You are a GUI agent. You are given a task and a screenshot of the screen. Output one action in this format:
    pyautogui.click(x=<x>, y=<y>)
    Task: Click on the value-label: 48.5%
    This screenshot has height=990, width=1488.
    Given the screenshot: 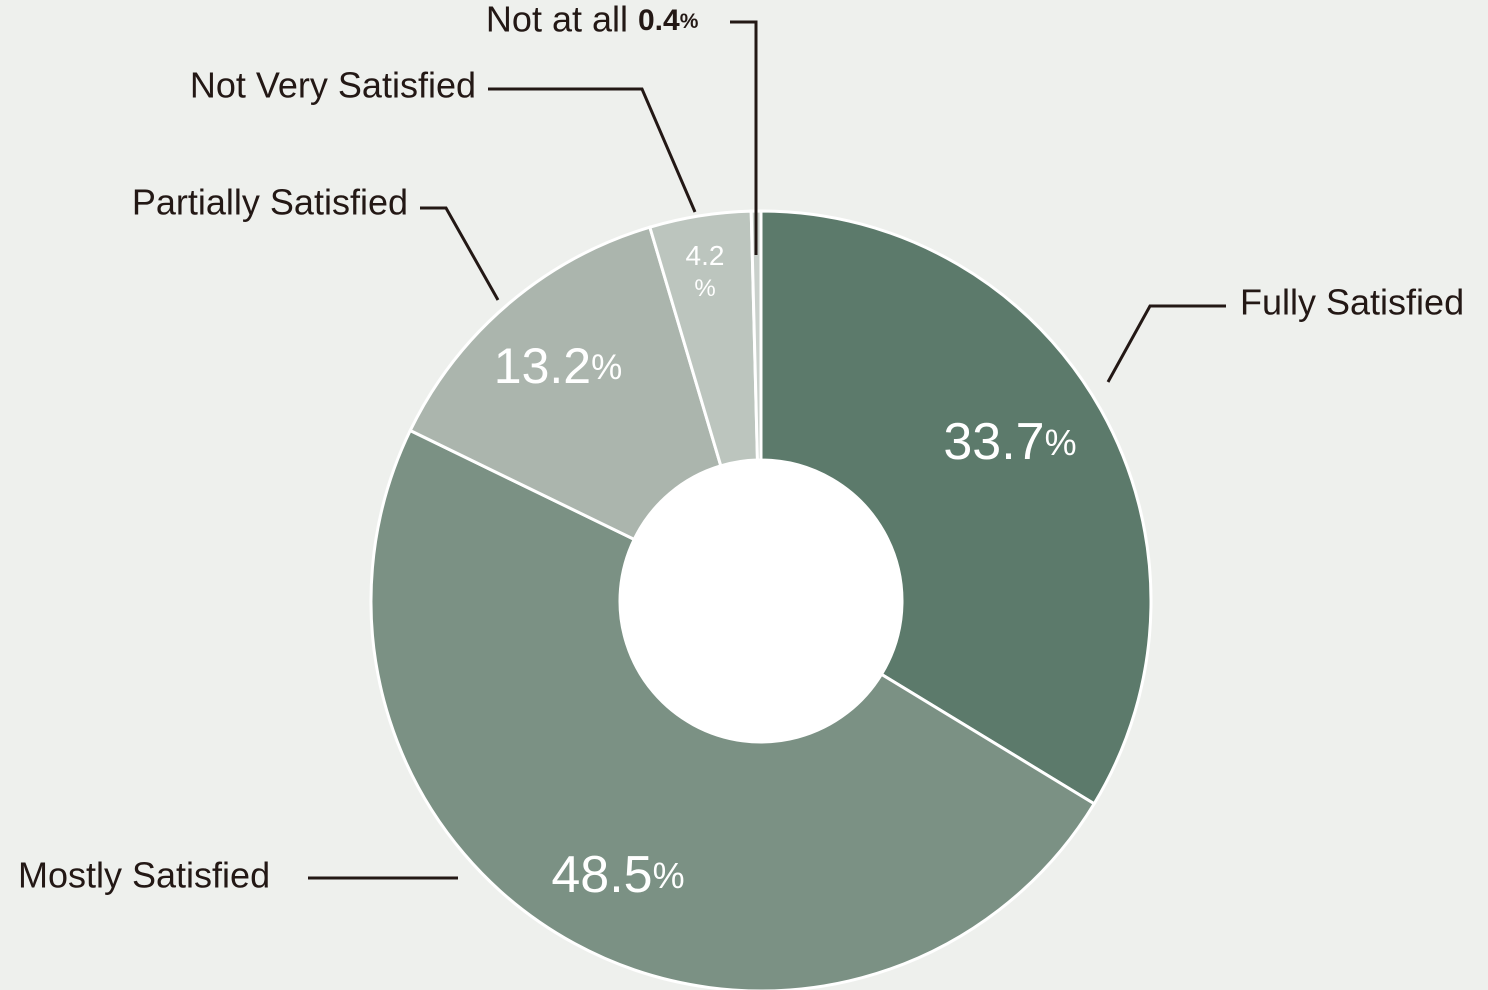 What is the action you would take?
    pyautogui.click(x=617, y=875)
    